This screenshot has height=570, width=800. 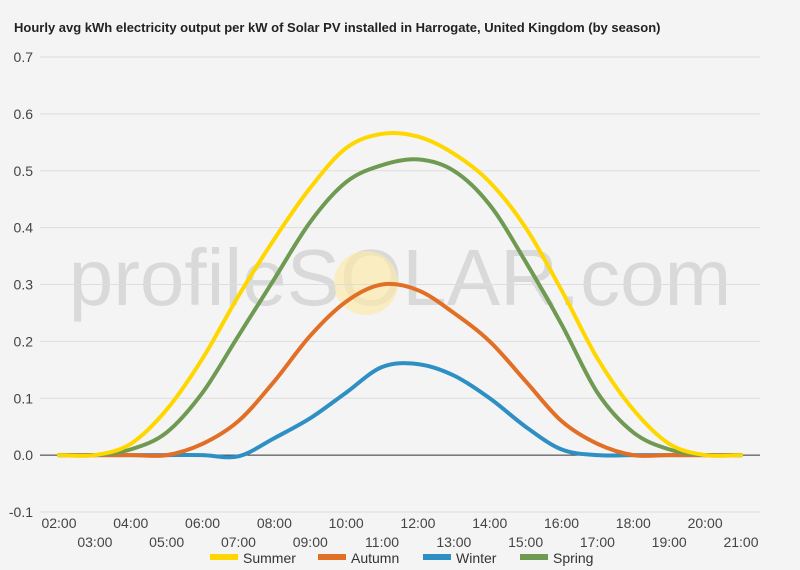 I want to click on legend-item-summer: Summer, so click(x=253, y=558).